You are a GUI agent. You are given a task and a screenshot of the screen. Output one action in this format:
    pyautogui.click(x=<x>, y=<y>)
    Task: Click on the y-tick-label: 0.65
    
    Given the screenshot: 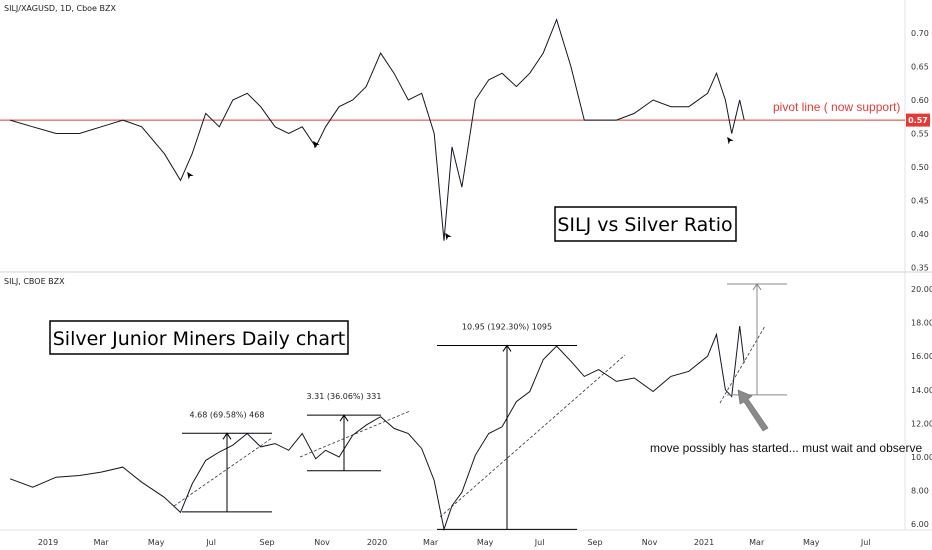 What is the action you would take?
    pyautogui.click(x=920, y=67)
    